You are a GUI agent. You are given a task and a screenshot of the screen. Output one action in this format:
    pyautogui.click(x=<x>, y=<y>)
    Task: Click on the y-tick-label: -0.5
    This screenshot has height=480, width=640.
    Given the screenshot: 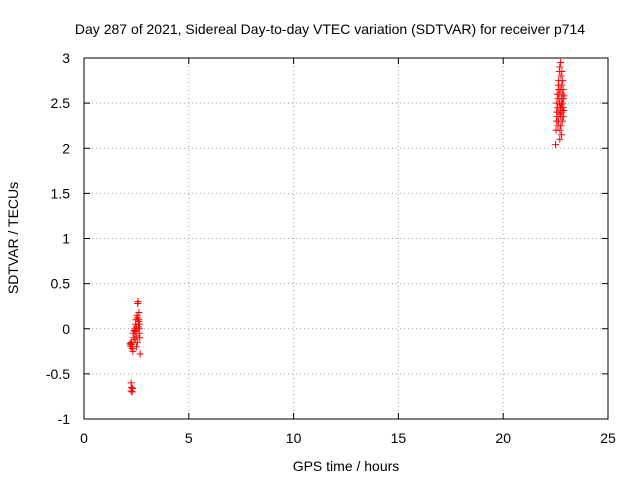 What is the action you would take?
    pyautogui.click(x=58, y=374)
    